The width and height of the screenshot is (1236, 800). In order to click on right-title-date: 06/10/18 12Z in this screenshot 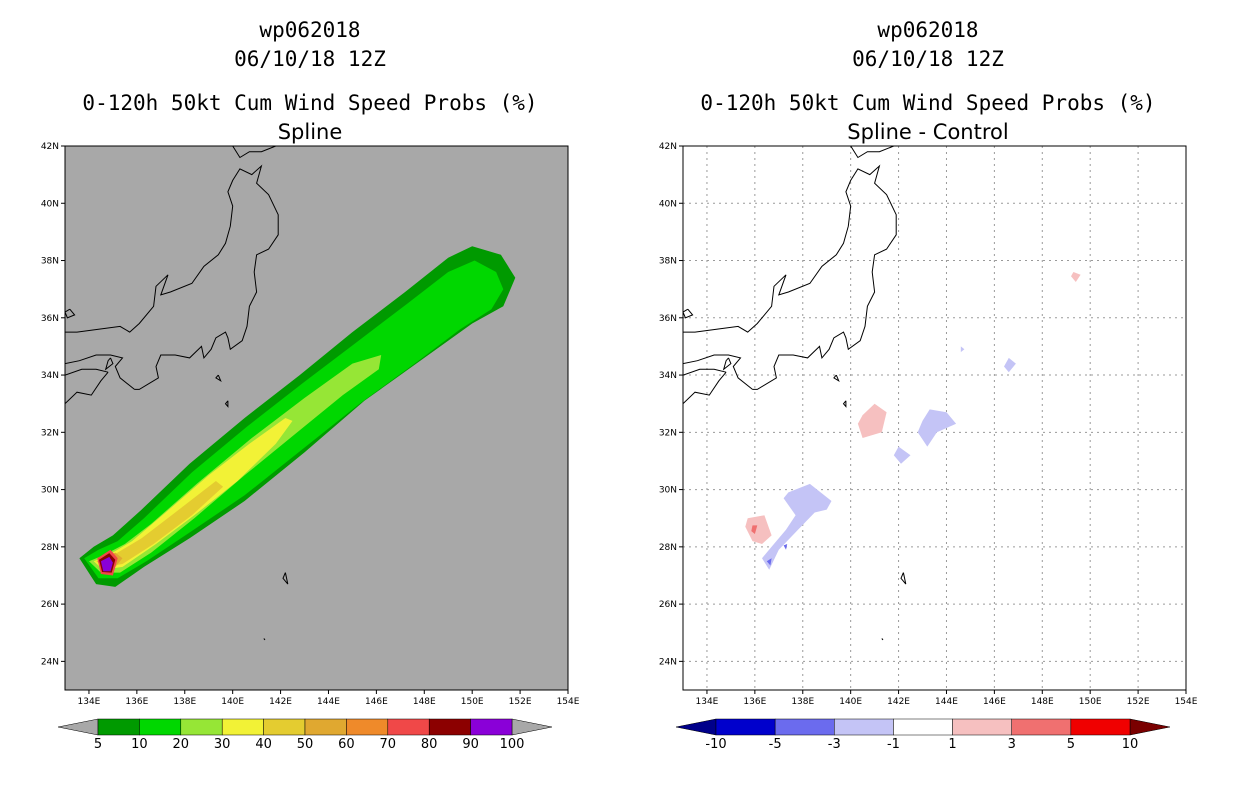, I will do `click(928, 59)`.